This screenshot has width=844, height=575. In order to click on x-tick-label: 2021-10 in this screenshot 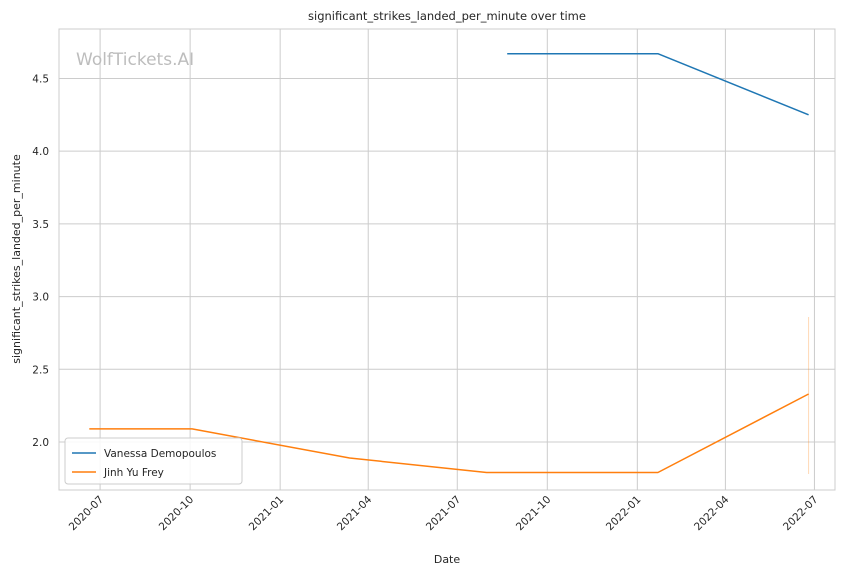, I will do `click(534, 514)`.